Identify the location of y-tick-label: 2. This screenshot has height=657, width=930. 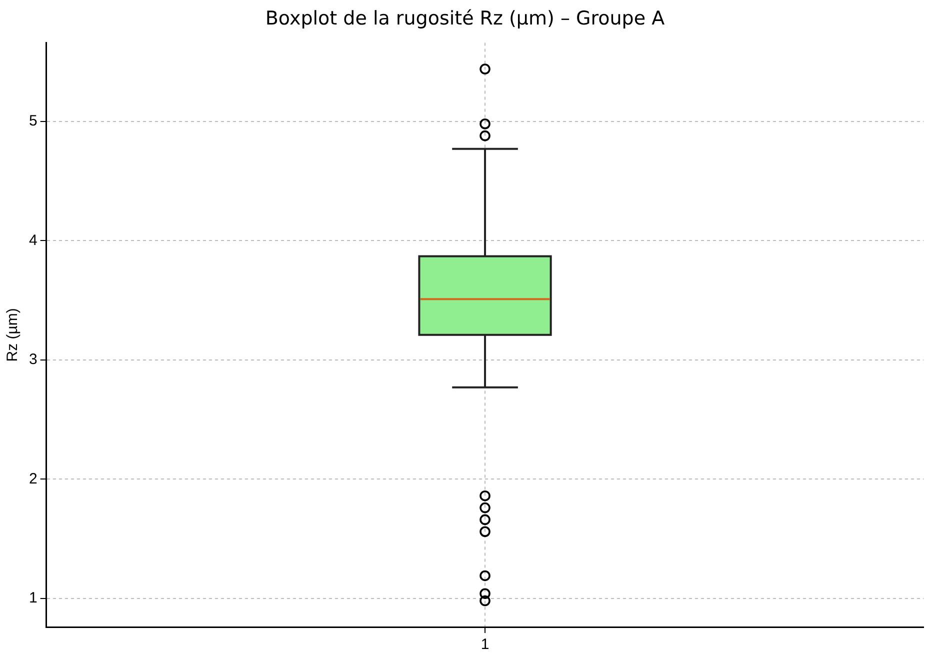
(33, 479).